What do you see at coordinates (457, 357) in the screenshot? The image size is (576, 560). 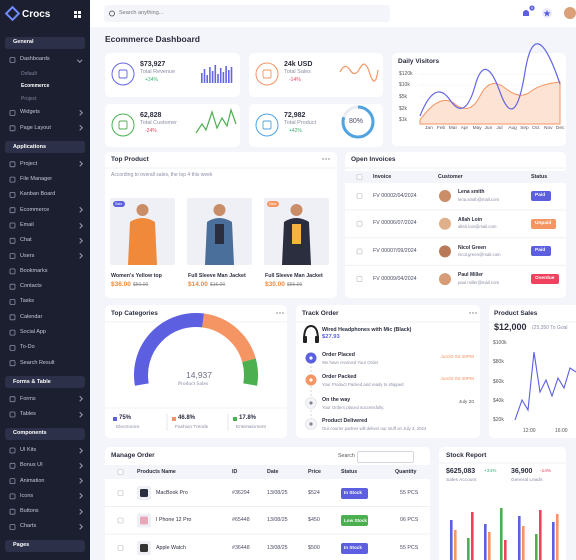 I see `step-time: Jun20 05:40PM` at bounding box center [457, 357].